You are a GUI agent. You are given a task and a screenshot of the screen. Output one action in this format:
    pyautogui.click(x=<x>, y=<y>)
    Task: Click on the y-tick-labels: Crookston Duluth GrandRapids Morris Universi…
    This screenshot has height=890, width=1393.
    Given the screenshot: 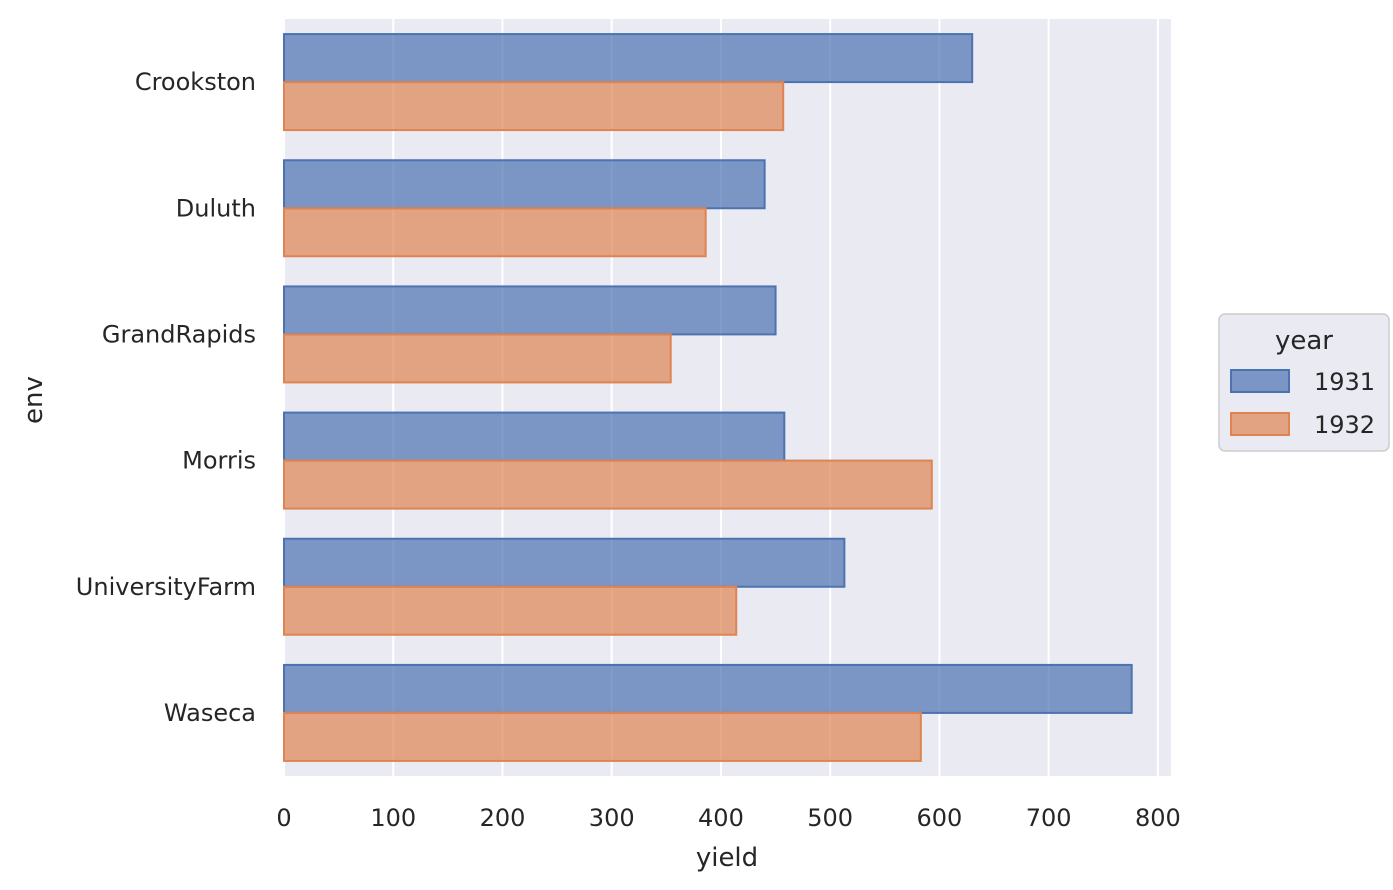 What is the action you would take?
    pyautogui.click(x=166, y=397)
    